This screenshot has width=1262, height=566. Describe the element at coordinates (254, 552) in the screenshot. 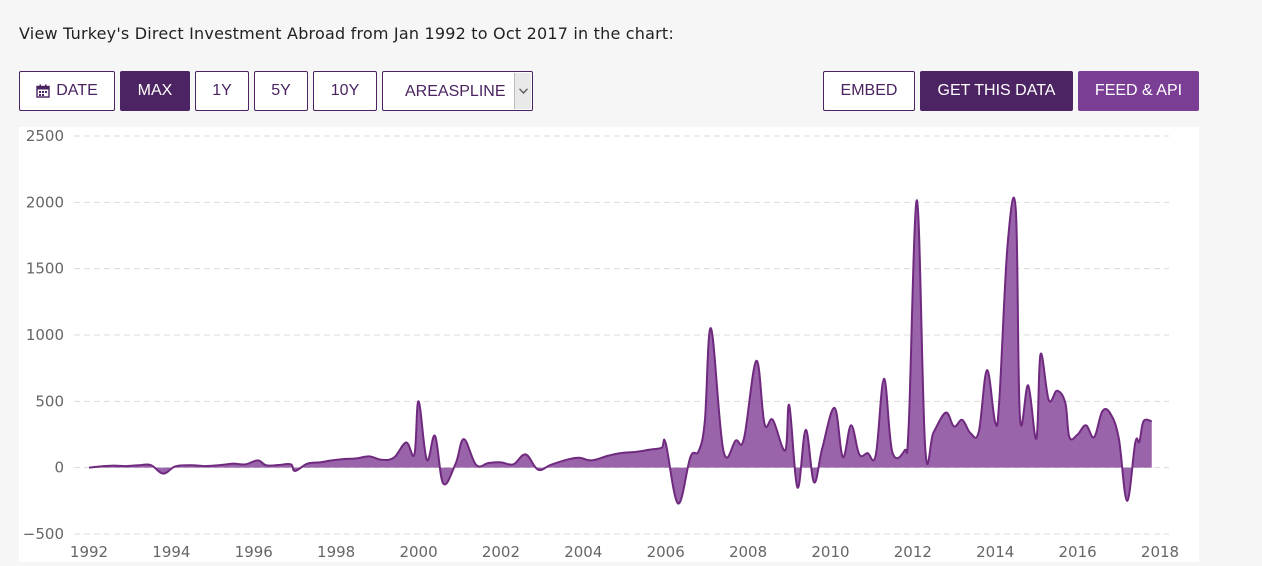

I see `x-tick-label: 1996` at that location.